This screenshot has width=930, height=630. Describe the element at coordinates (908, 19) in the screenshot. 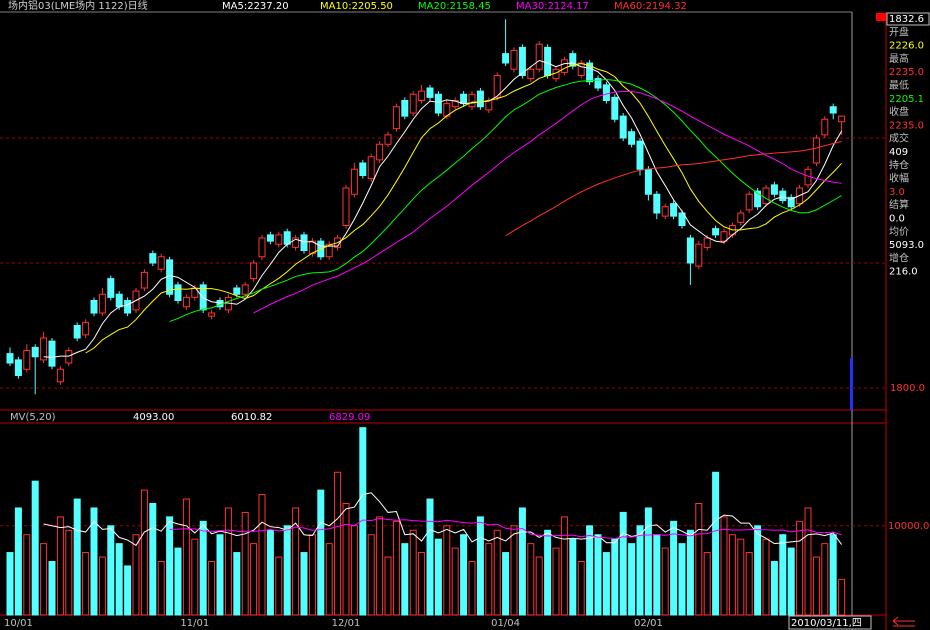

I see `info-highlight` at that location.